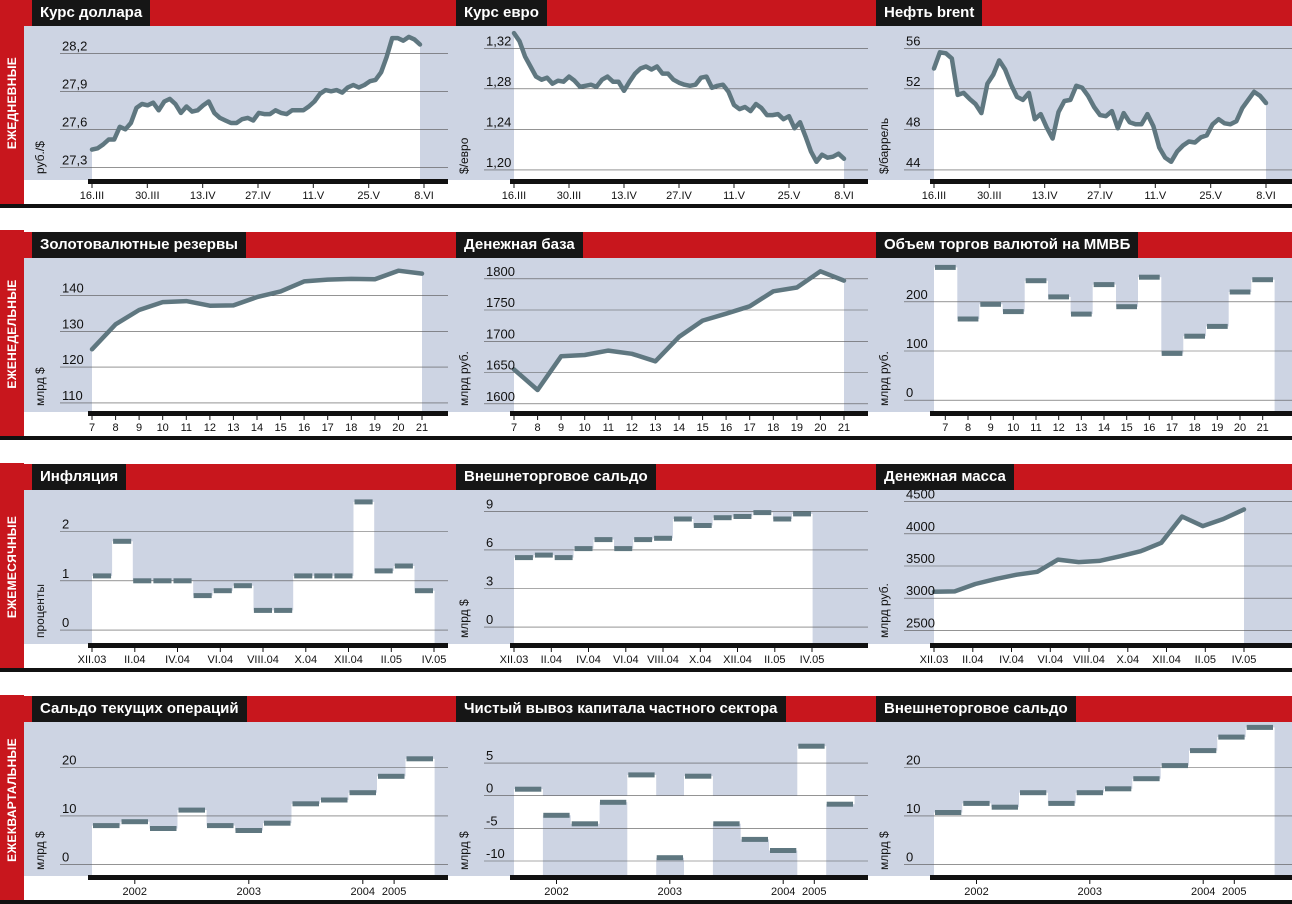 This screenshot has height=904, width=1292. Describe the element at coordinates (1266, 196) in the screenshot. I see `x-tick-label: 8.VI` at that location.